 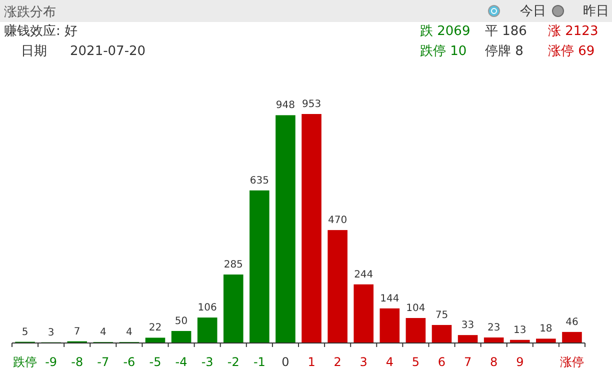 I want to click on chart-title: 涨跌分布, so click(x=30, y=12).